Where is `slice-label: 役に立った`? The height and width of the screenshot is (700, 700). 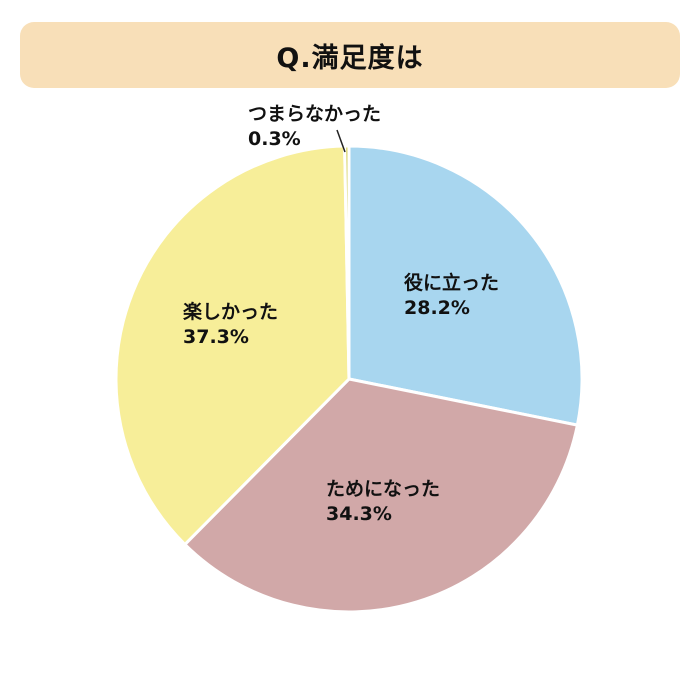
slice-label: 役に立った is located at coordinates (451, 282).